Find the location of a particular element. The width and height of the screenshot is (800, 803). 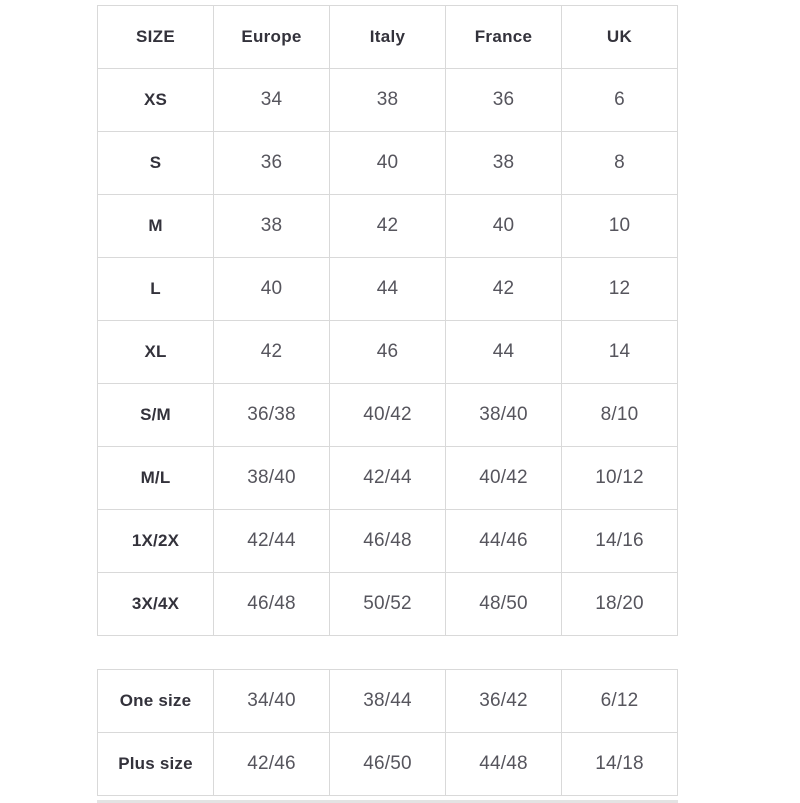

table-row-l: L 40 44 42 12 is located at coordinates (387, 289).